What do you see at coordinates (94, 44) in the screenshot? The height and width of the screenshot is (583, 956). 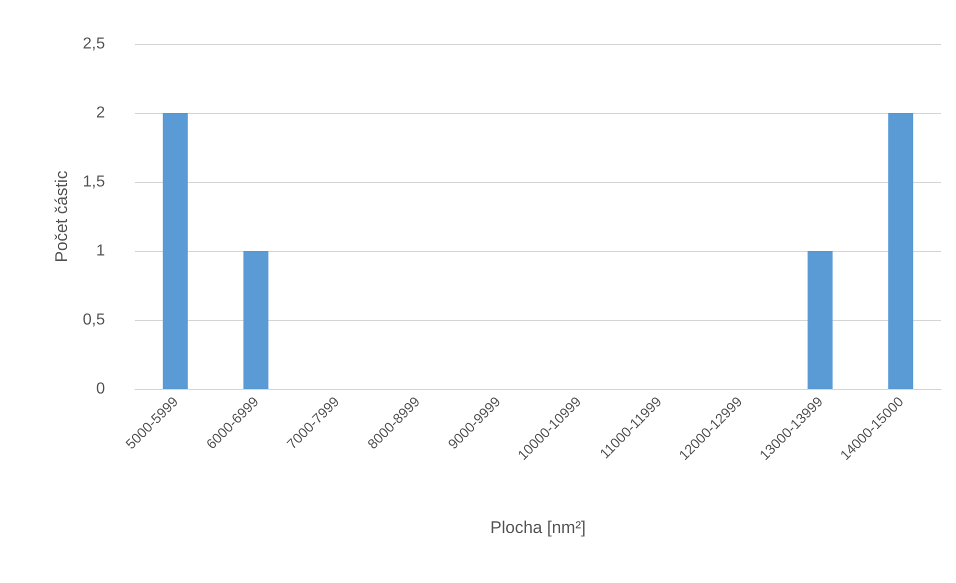 I see `y-tick-label: 2,5` at bounding box center [94, 44].